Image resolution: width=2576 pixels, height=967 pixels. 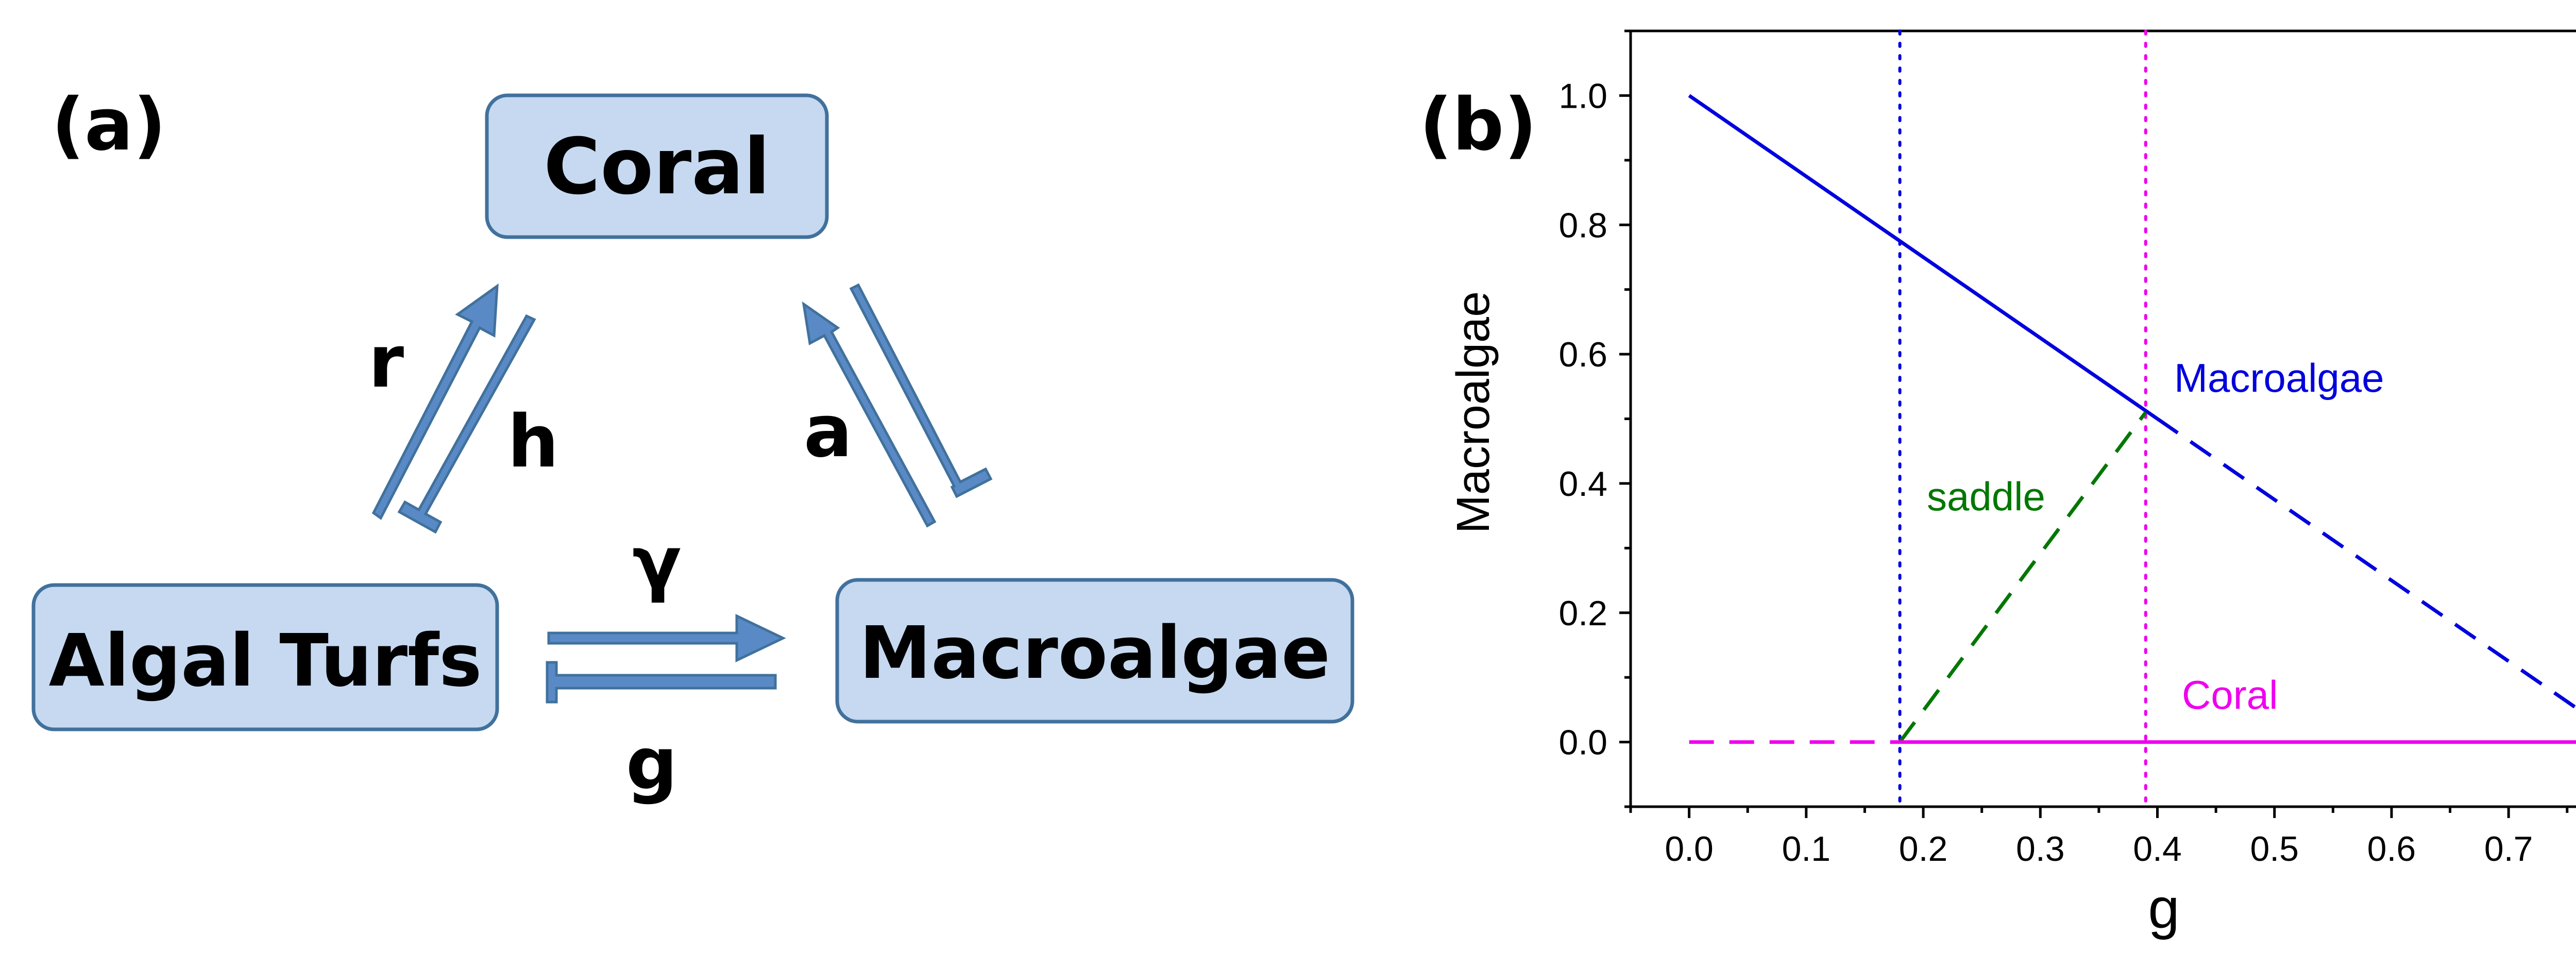 I want to click on x-tick-label: 0.5, so click(x=2274, y=849).